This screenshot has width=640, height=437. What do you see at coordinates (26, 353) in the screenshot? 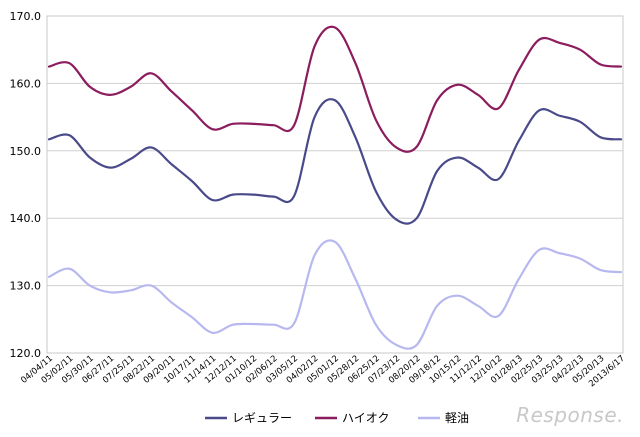
I see `y-tick-label: 120.0` at bounding box center [26, 353].